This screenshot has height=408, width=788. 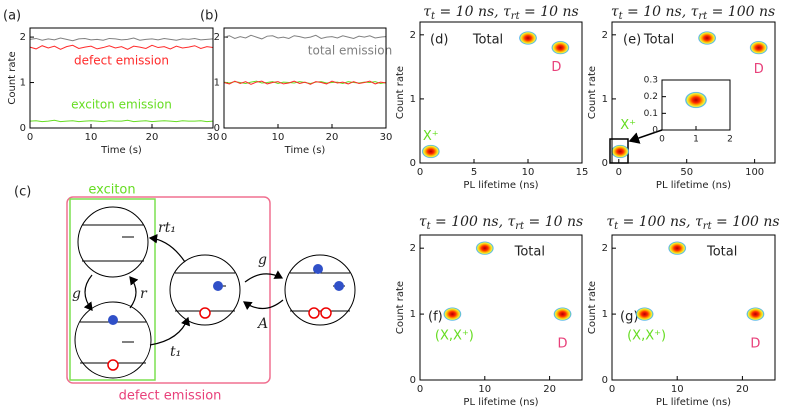 I want to click on rate-label: r, so click(x=144, y=294).